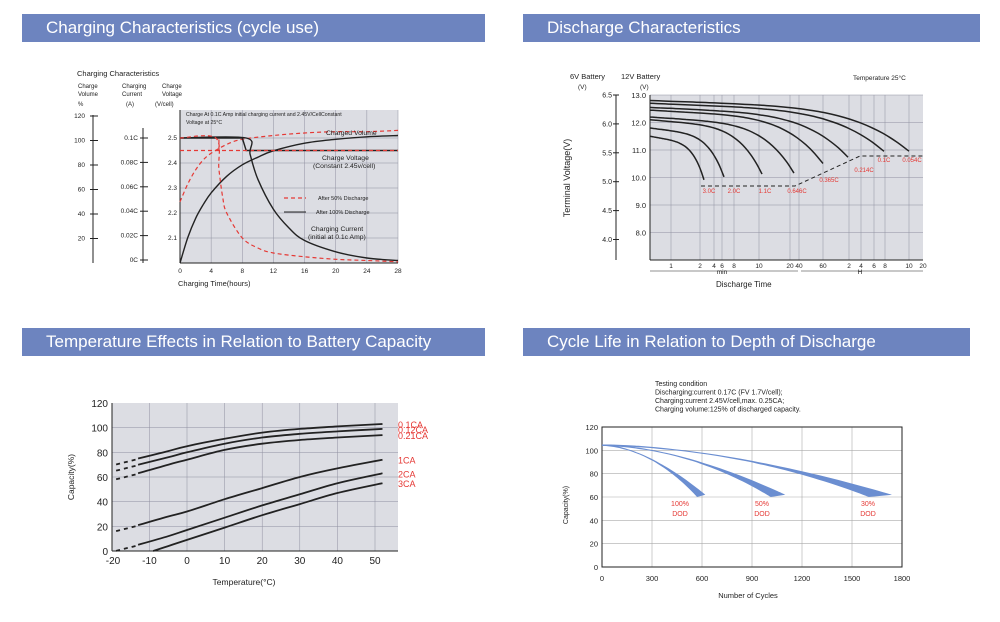  What do you see at coordinates (744, 284) in the screenshot?
I see `discharge-x-label: Discharge Time` at bounding box center [744, 284].